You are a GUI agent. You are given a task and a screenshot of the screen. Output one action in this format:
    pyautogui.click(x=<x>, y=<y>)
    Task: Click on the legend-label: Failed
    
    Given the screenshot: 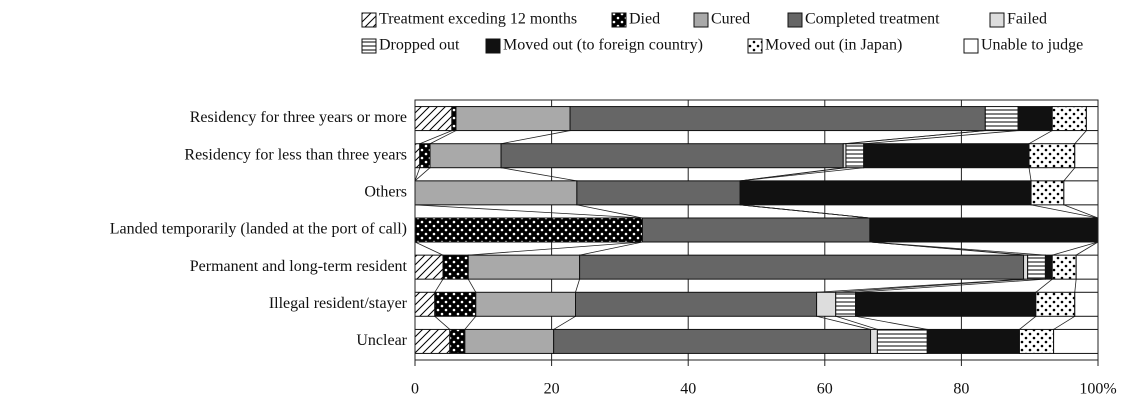 What is the action you would take?
    pyautogui.click(x=1027, y=19)
    